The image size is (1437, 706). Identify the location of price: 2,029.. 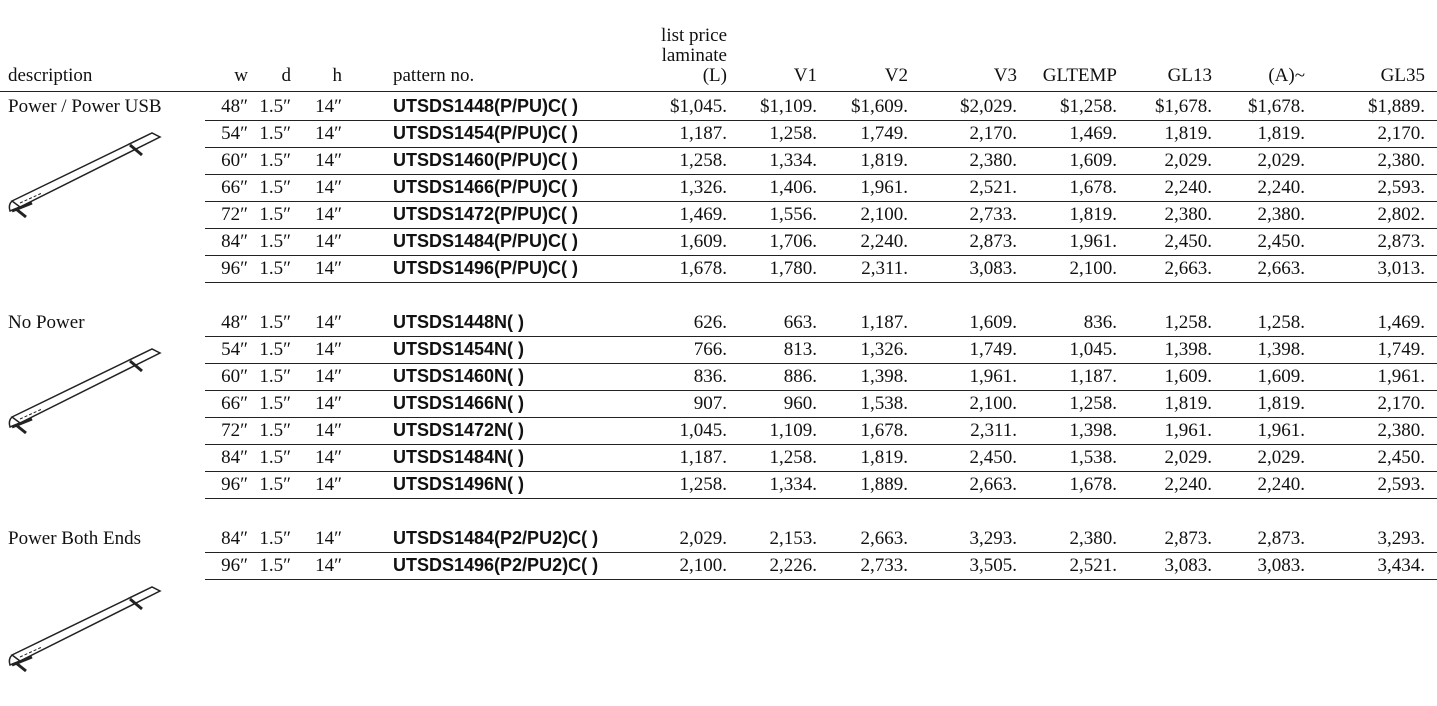
(1281, 160).